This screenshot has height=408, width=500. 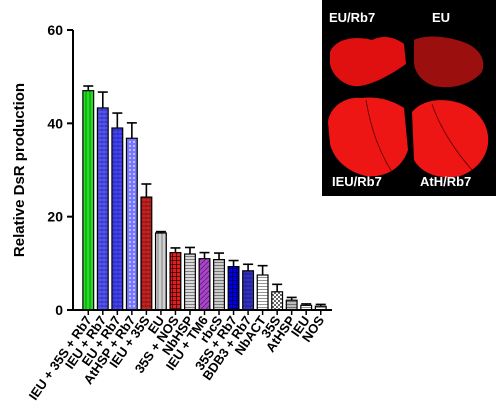 I want to click on inset-label-eu: EU, so click(x=441, y=17).